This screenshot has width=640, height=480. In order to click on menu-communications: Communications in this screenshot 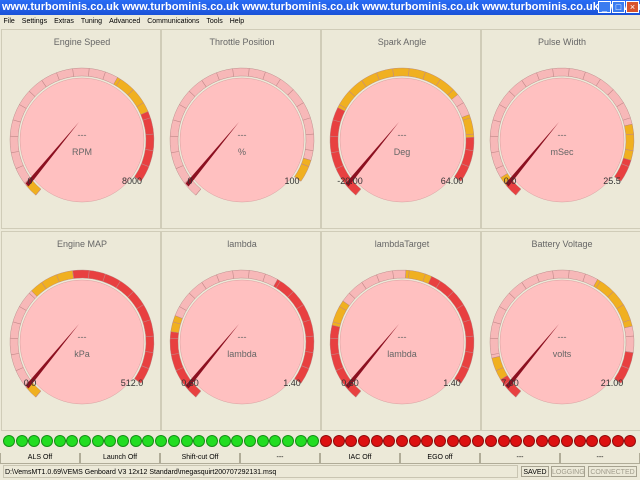, I will do `click(173, 21)`.